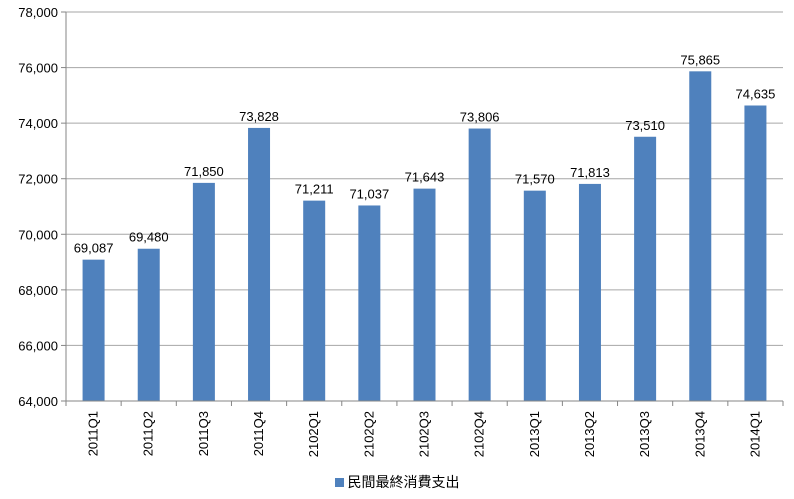 This screenshot has width=794, height=499. Describe the element at coordinates (645, 125) in the screenshot. I see `data-label: 73,510` at that location.